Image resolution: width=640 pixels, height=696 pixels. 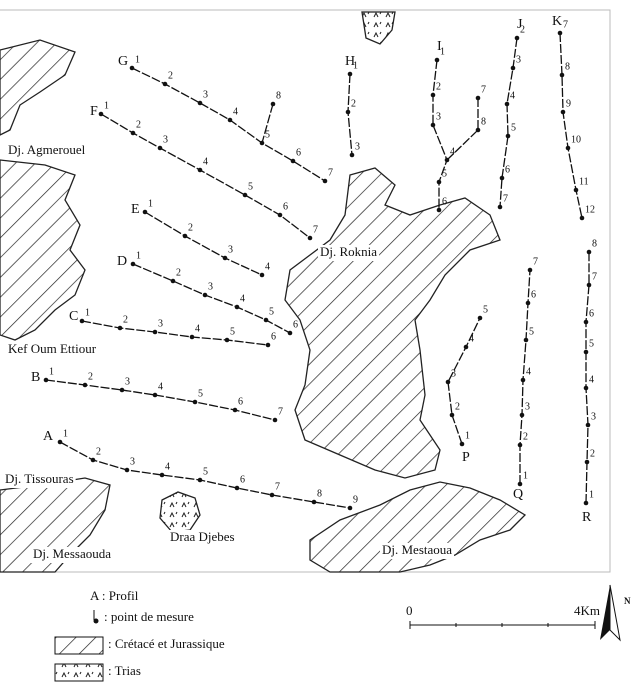 What do you see at coordinates (73, 316) in the screenshot?
I see `profile-label: C` at bounding box center [73, 316].